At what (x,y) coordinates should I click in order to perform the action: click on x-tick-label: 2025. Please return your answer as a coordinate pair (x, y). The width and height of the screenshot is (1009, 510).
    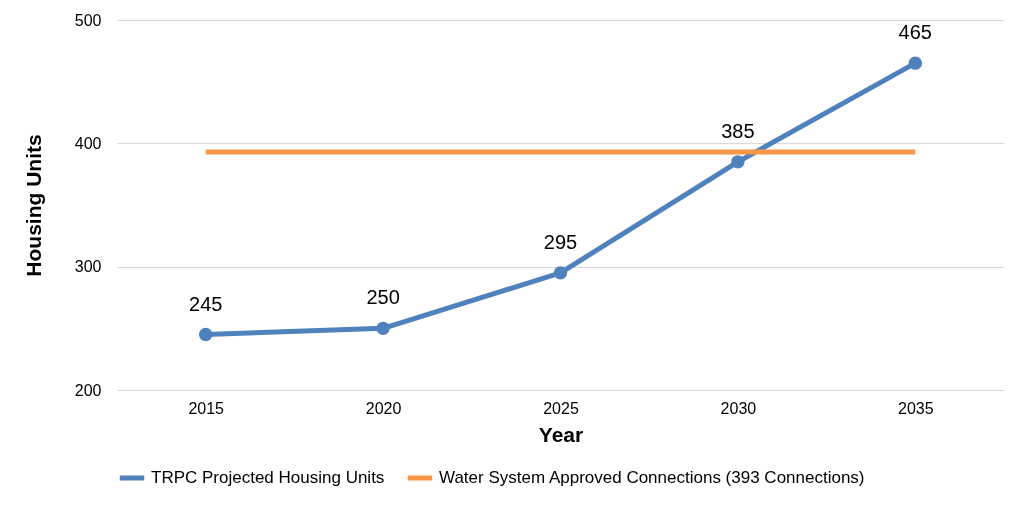
    Looking at the image, I should click on (561, 408).